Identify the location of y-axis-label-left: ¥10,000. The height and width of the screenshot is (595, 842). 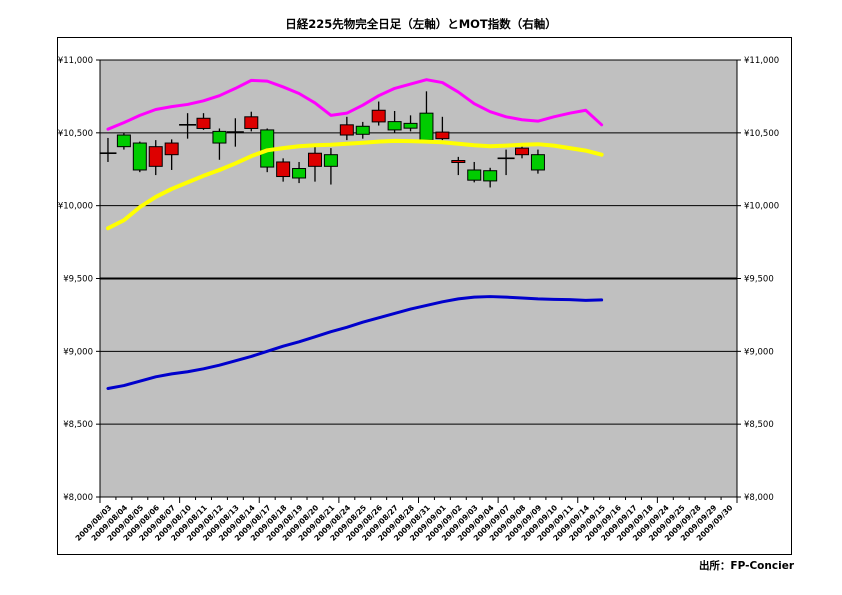
(75, 207).